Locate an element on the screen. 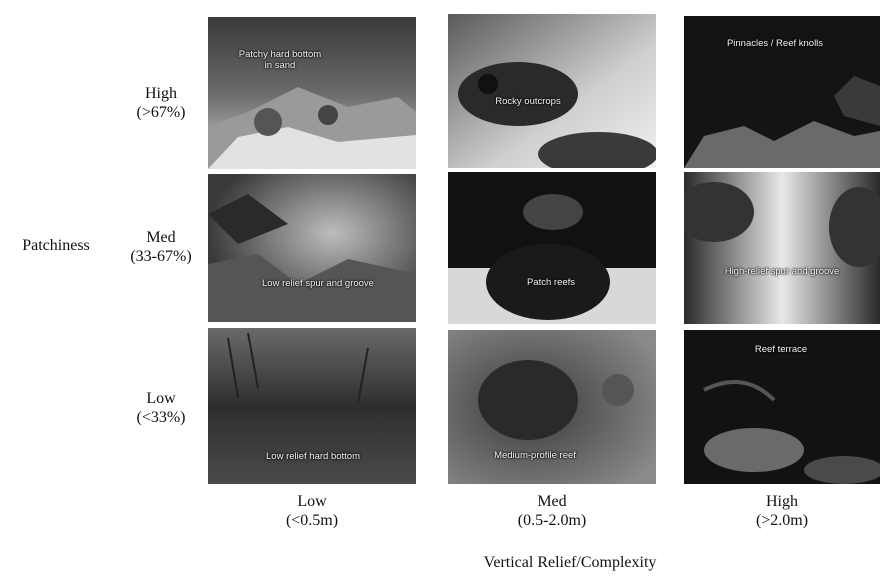 The image size is (880, 576). panel-high-patch-med-relief: Rocky outcrops is located at coordinates (552, 91).